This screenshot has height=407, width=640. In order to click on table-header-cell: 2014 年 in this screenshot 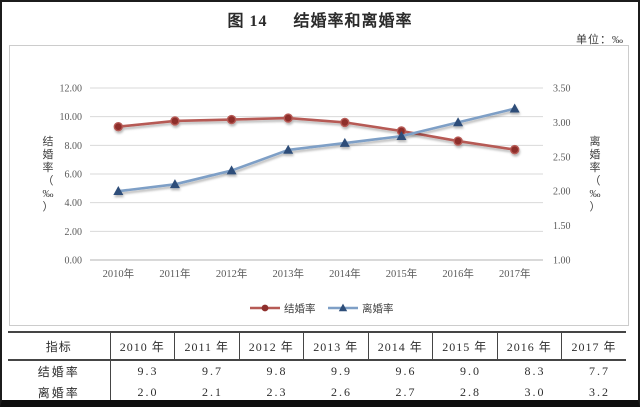, I will do `click(400, 346)`.